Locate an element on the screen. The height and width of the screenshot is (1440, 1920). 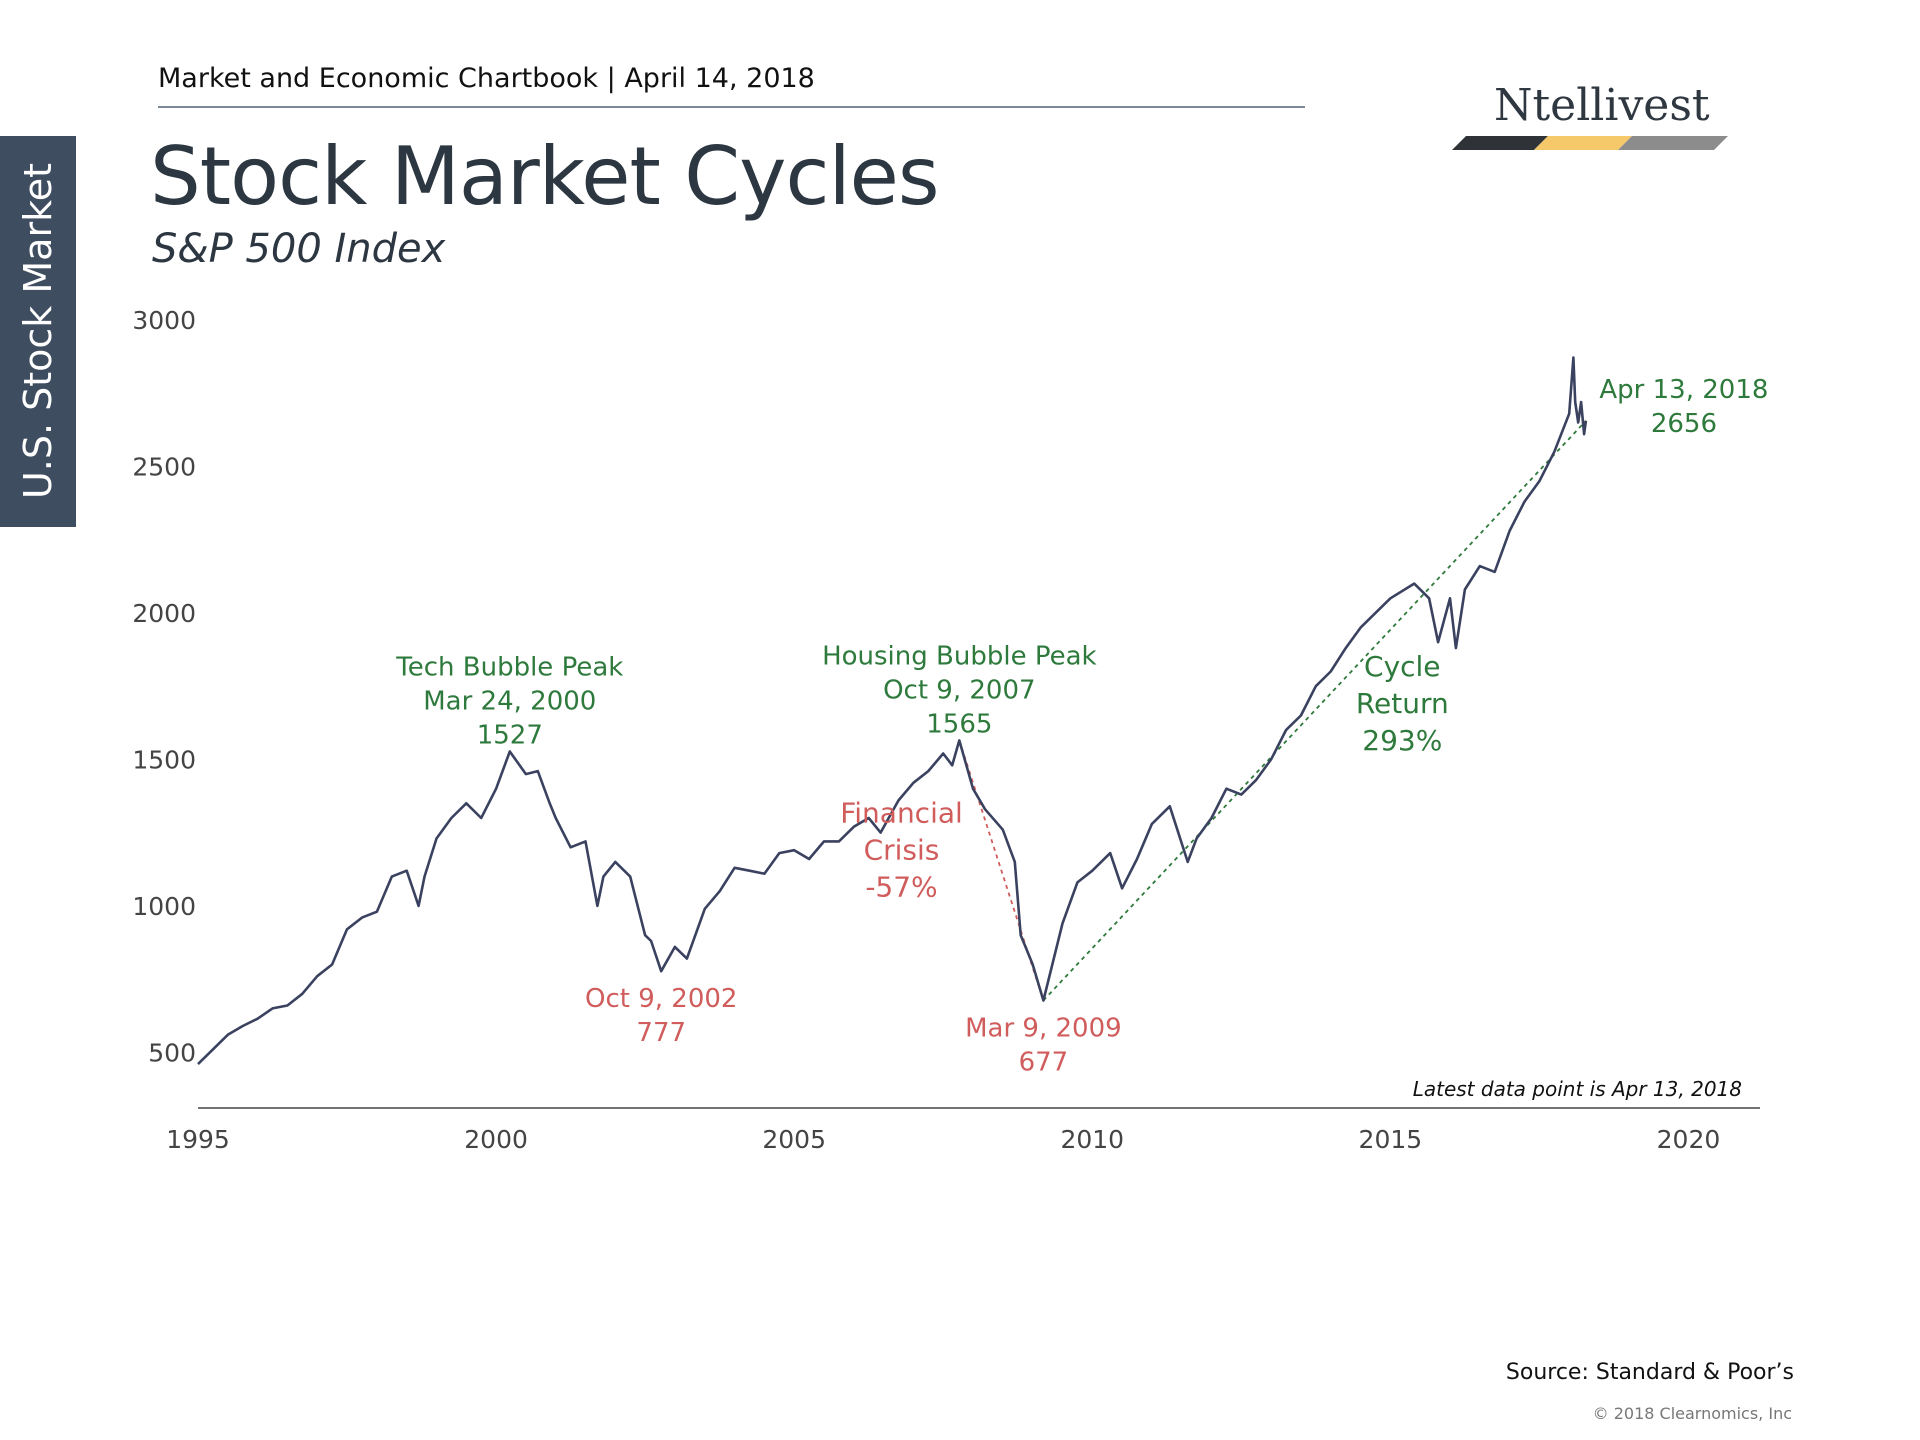
annotation-text: Cycle is located at coordinates (1402, 666).